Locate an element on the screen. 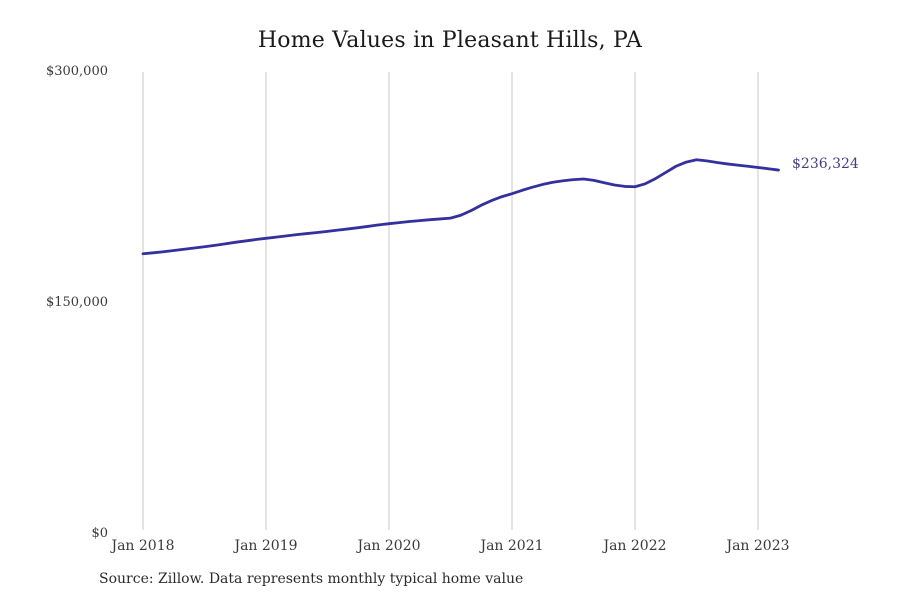 The image size is (900, 600). latest-value-label: $236,324 is located at coordinates (825, 164).